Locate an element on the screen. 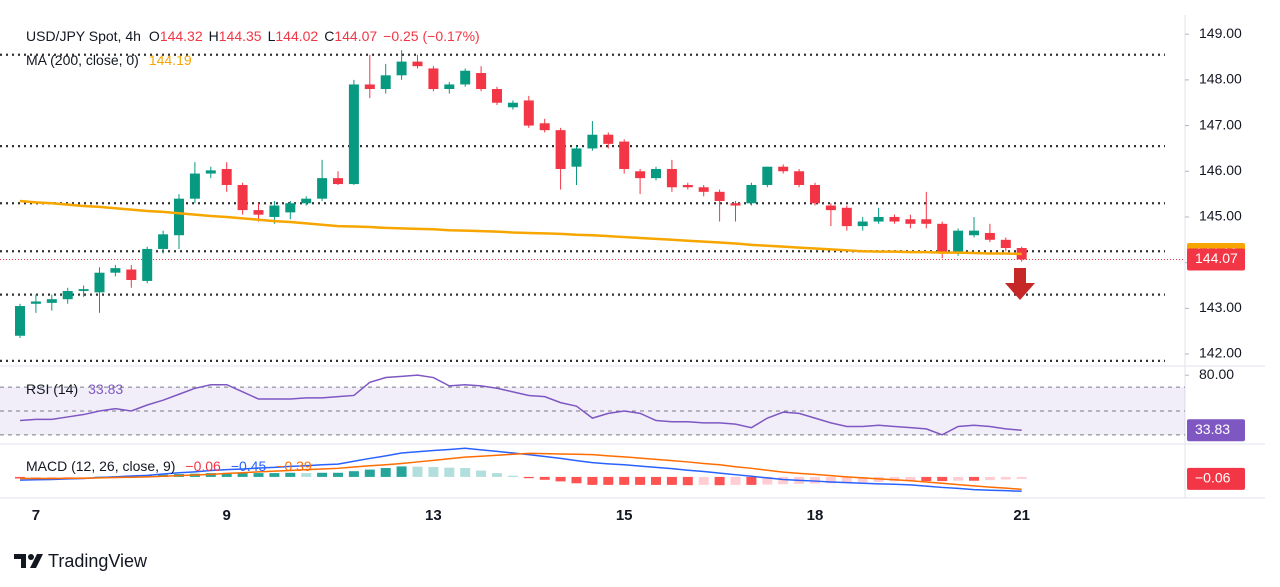 The width and height of the screenshot is (1280, 587). ohlc-label: H is located at coordinates (214, 36).